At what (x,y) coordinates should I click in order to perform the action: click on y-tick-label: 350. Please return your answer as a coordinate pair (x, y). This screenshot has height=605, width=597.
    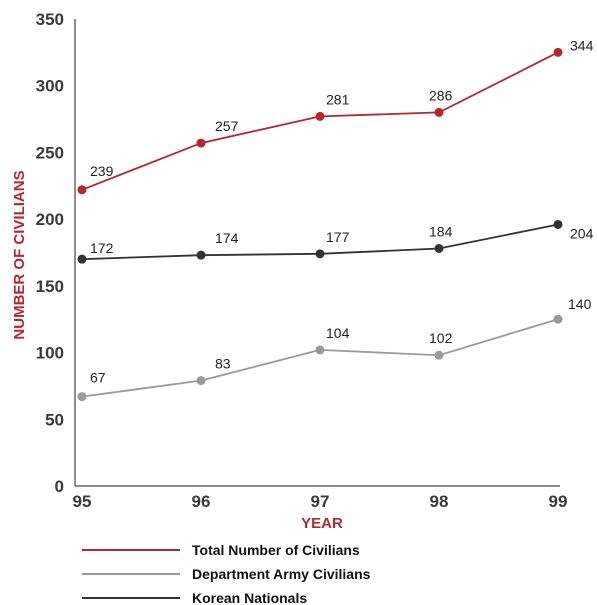
    Looking at the image, I should click on (50, 19).